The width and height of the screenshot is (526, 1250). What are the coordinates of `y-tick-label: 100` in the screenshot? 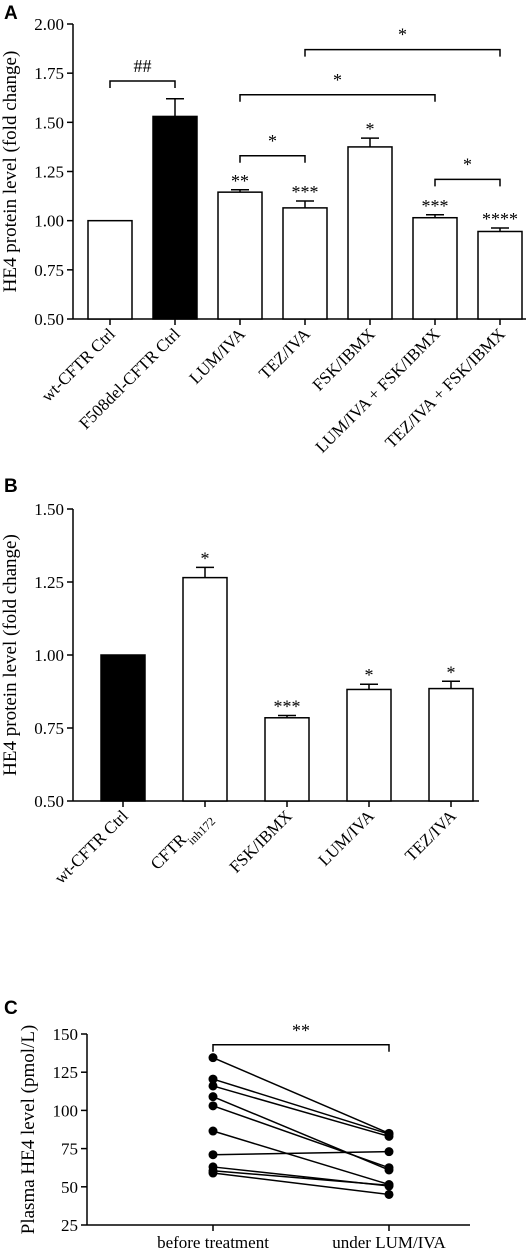 It's located at (66, 1110).